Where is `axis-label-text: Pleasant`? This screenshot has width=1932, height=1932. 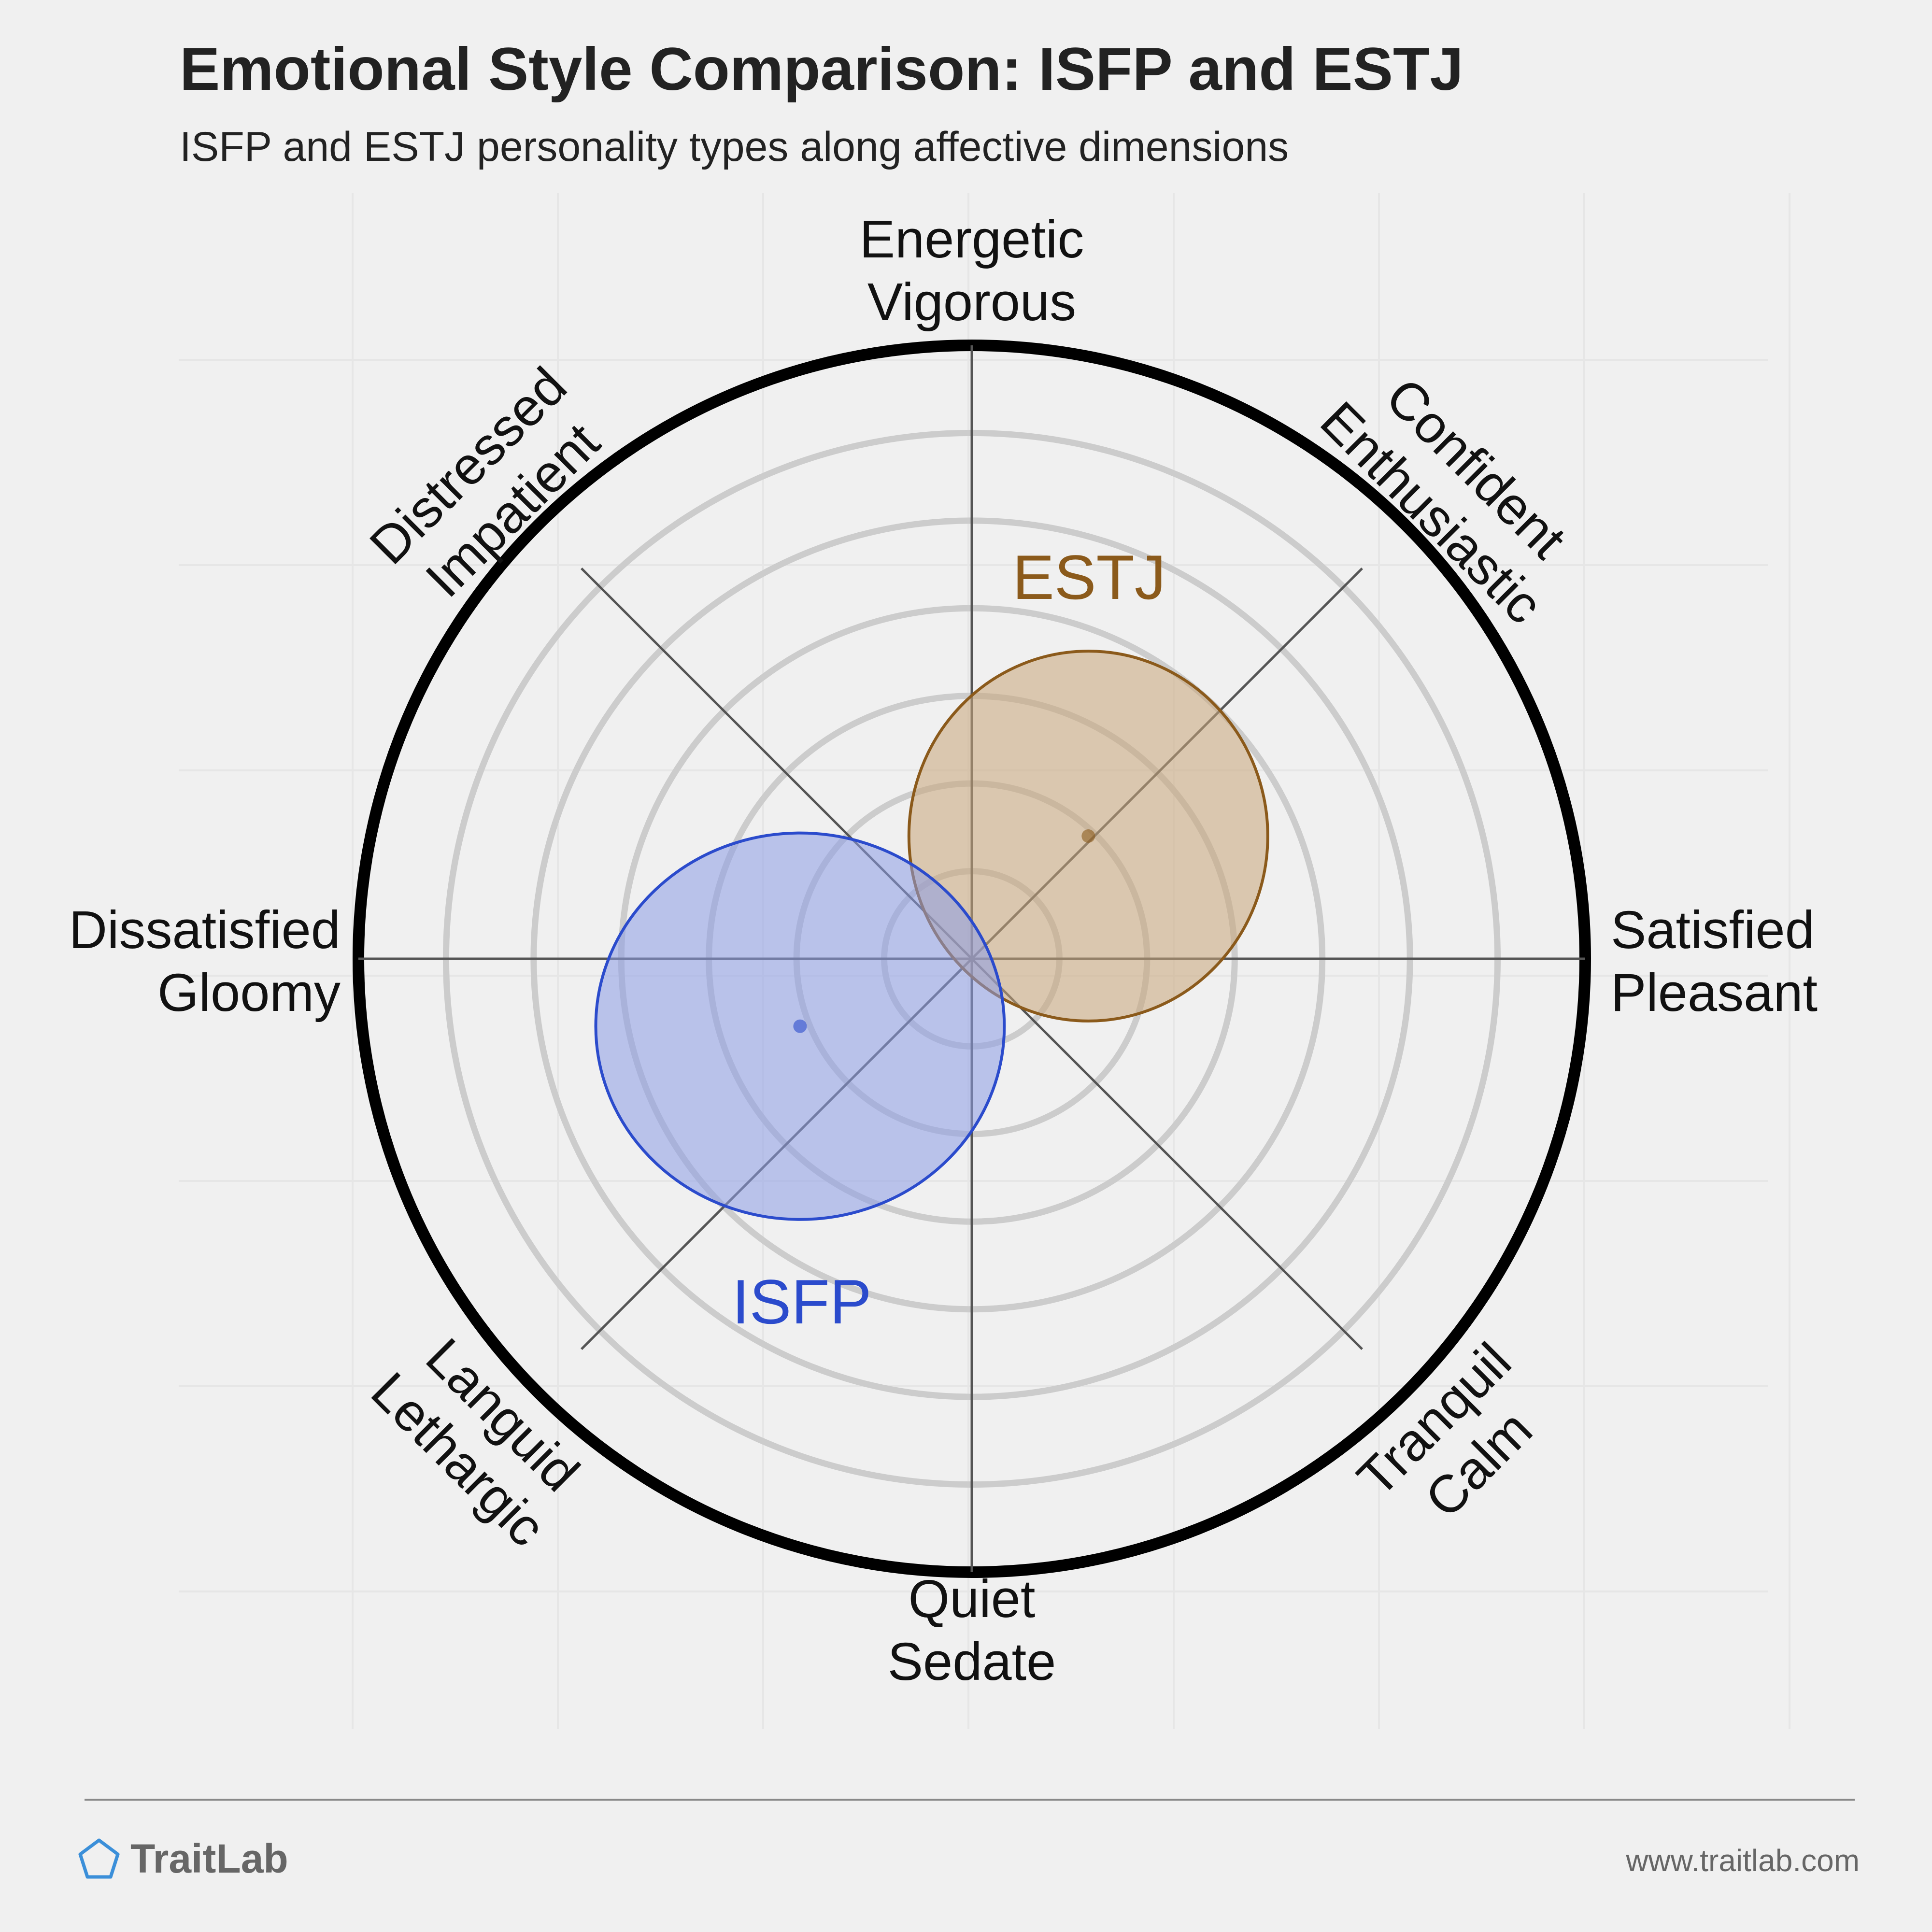
axis-label-text: Pleasant is located at coordinates (1714, 993).